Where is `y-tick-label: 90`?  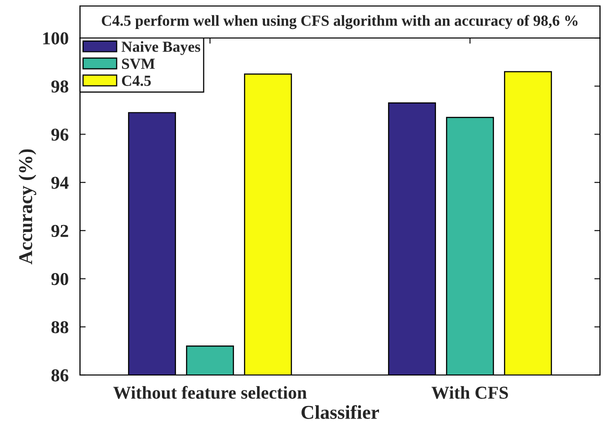
y-tick-label: 90 is located at coordinates (59, 279).